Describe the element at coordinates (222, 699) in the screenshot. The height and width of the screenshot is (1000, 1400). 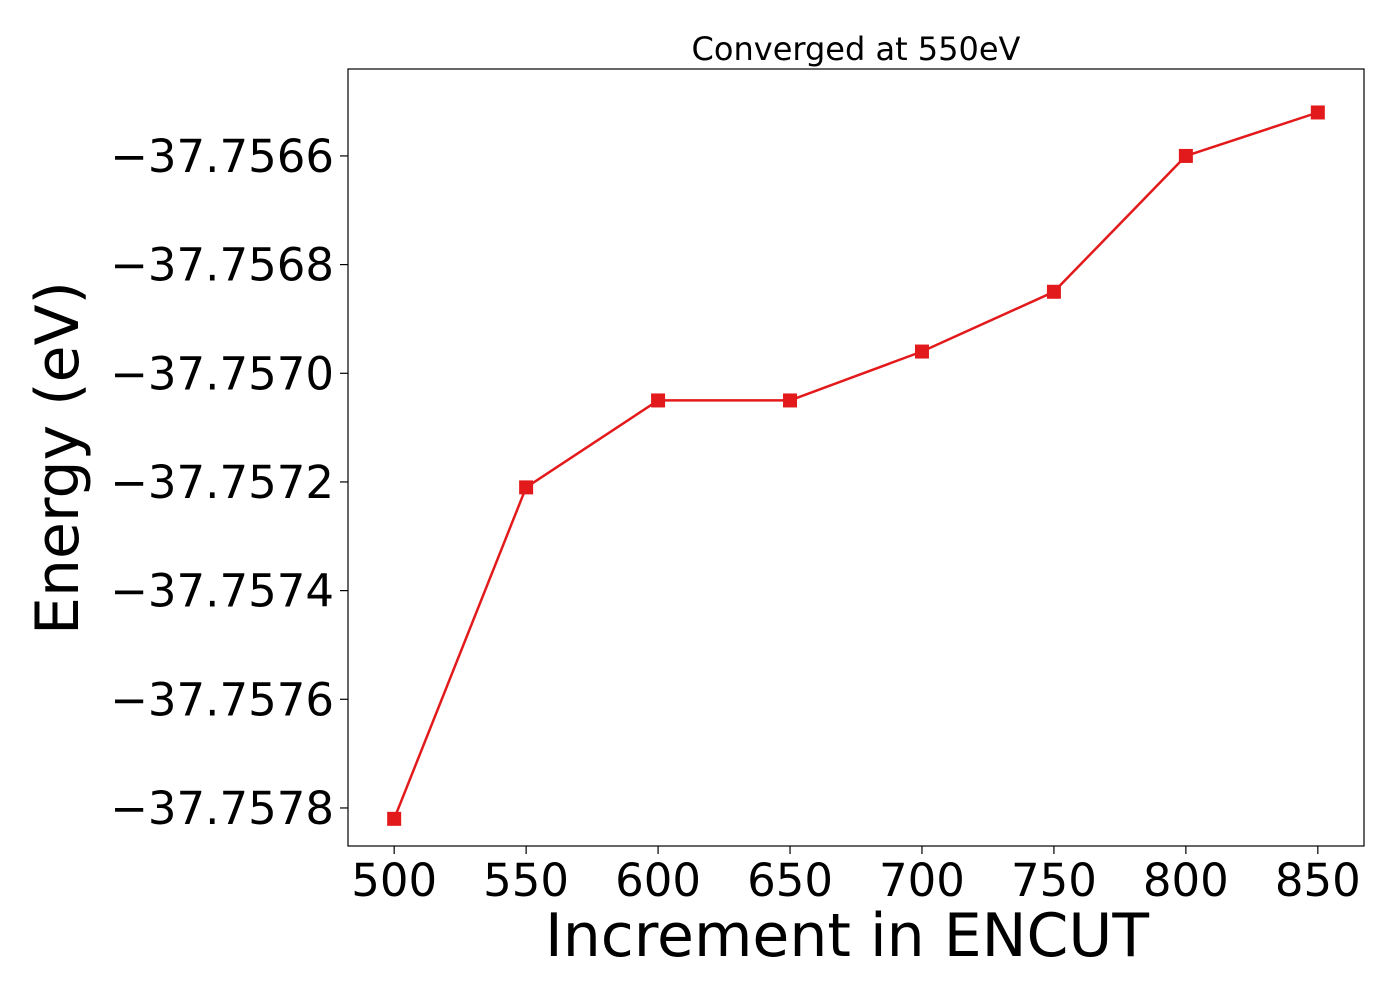
I see `y-tick-label: −37.7576` at that location.